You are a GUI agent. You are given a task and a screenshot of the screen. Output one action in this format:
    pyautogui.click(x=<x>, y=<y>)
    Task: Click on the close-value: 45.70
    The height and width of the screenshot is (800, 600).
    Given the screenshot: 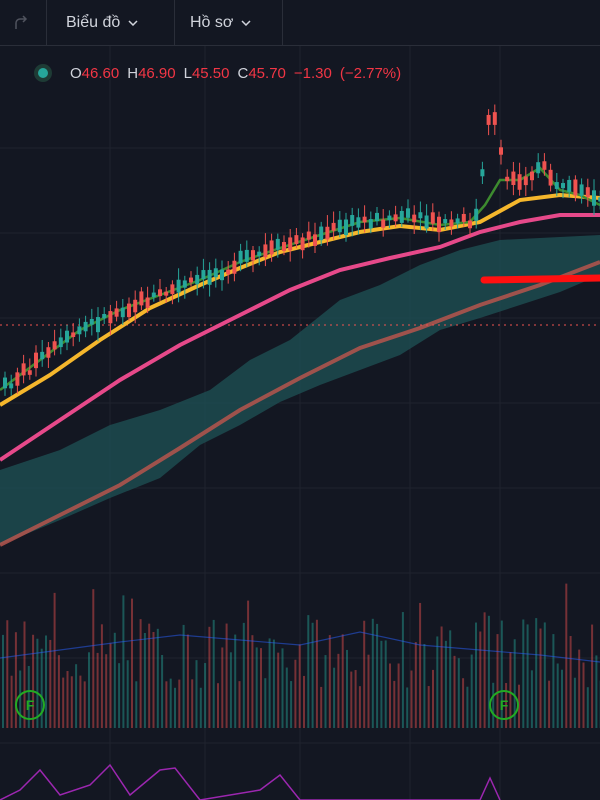 What is the action you would take?
    pyautogui.click(x=267, y=73)
    